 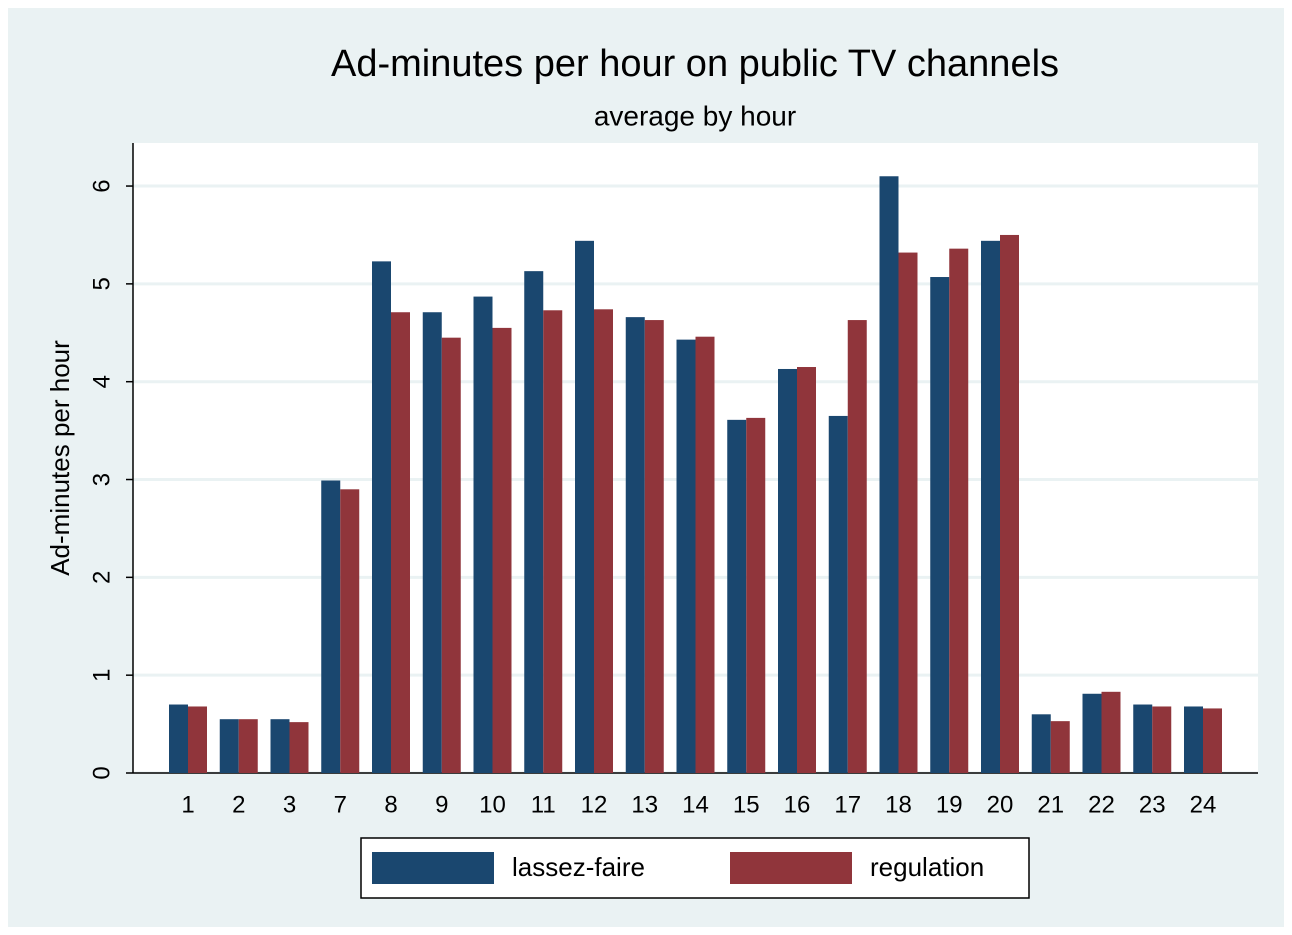 What do you see at coordinates (101, 479) in the screenshot?
I see `y-tick-label: 3` at bounding box center [101, 479].